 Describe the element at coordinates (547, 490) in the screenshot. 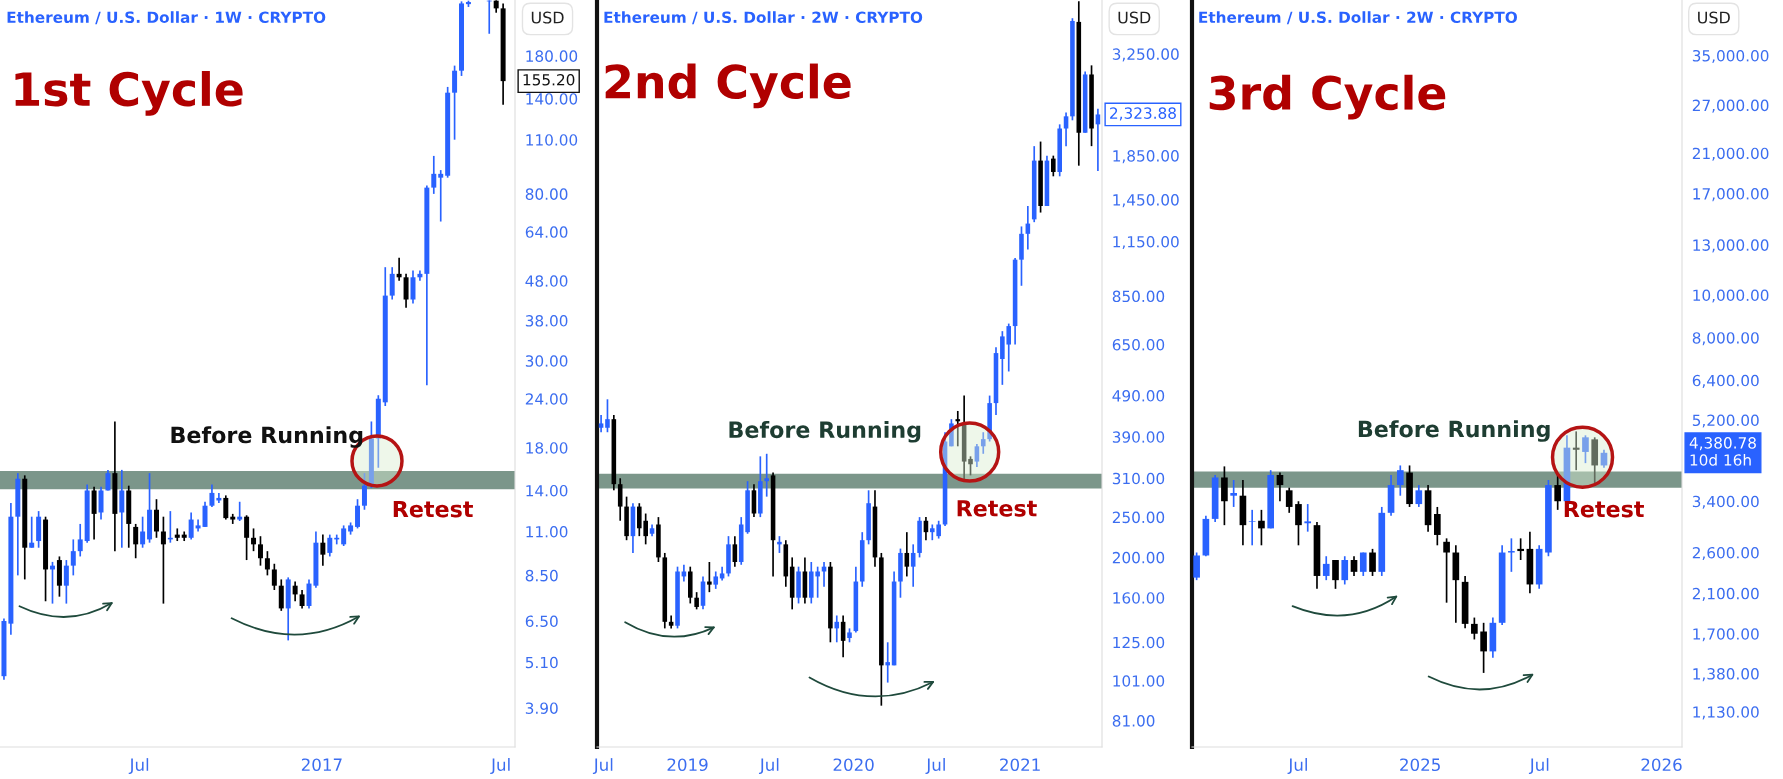

I see `y-tick-label: 14.00` at that location.